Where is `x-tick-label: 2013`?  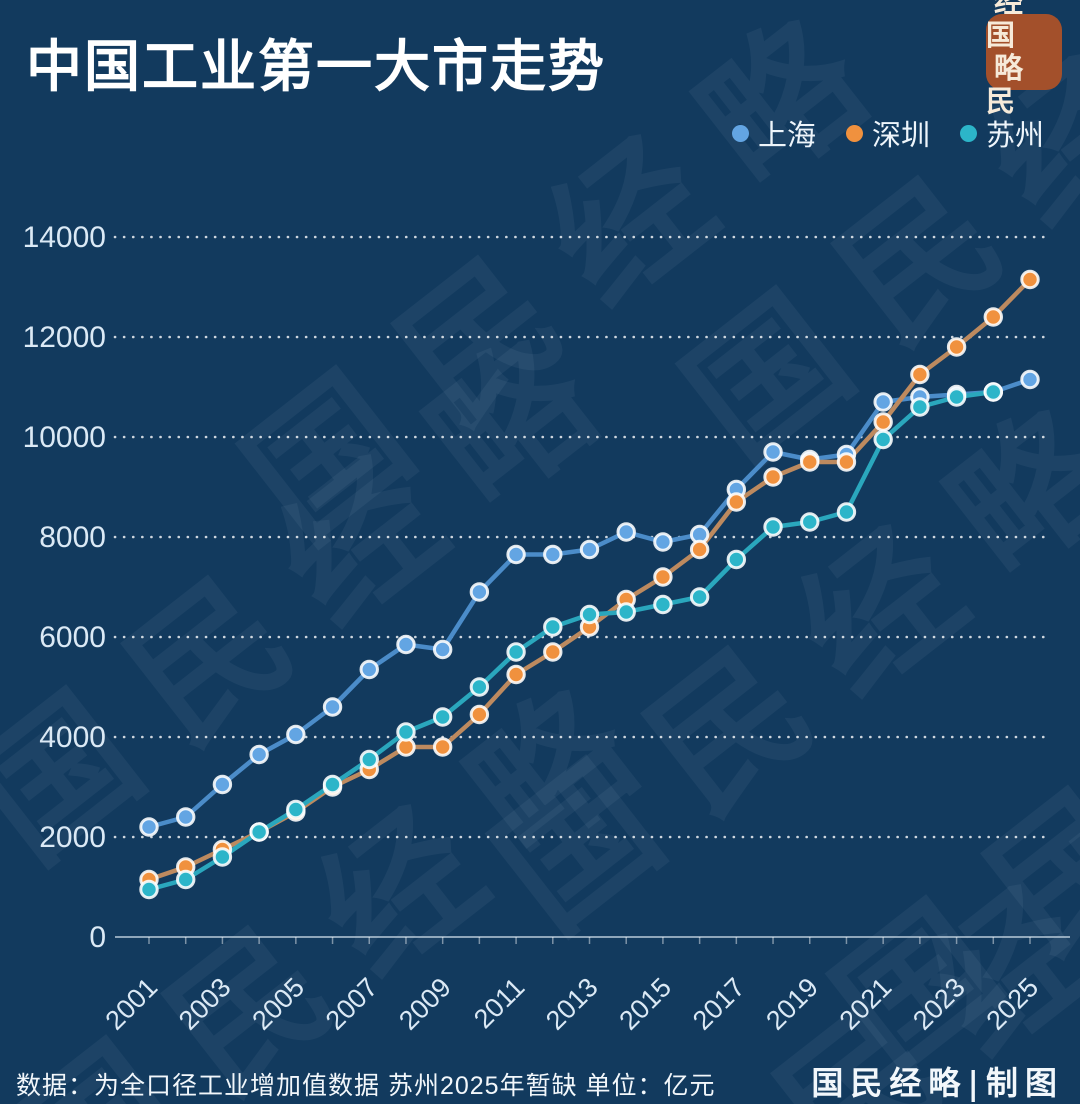
x-tick-label: 2013 is located at coordinates (572, 1004).